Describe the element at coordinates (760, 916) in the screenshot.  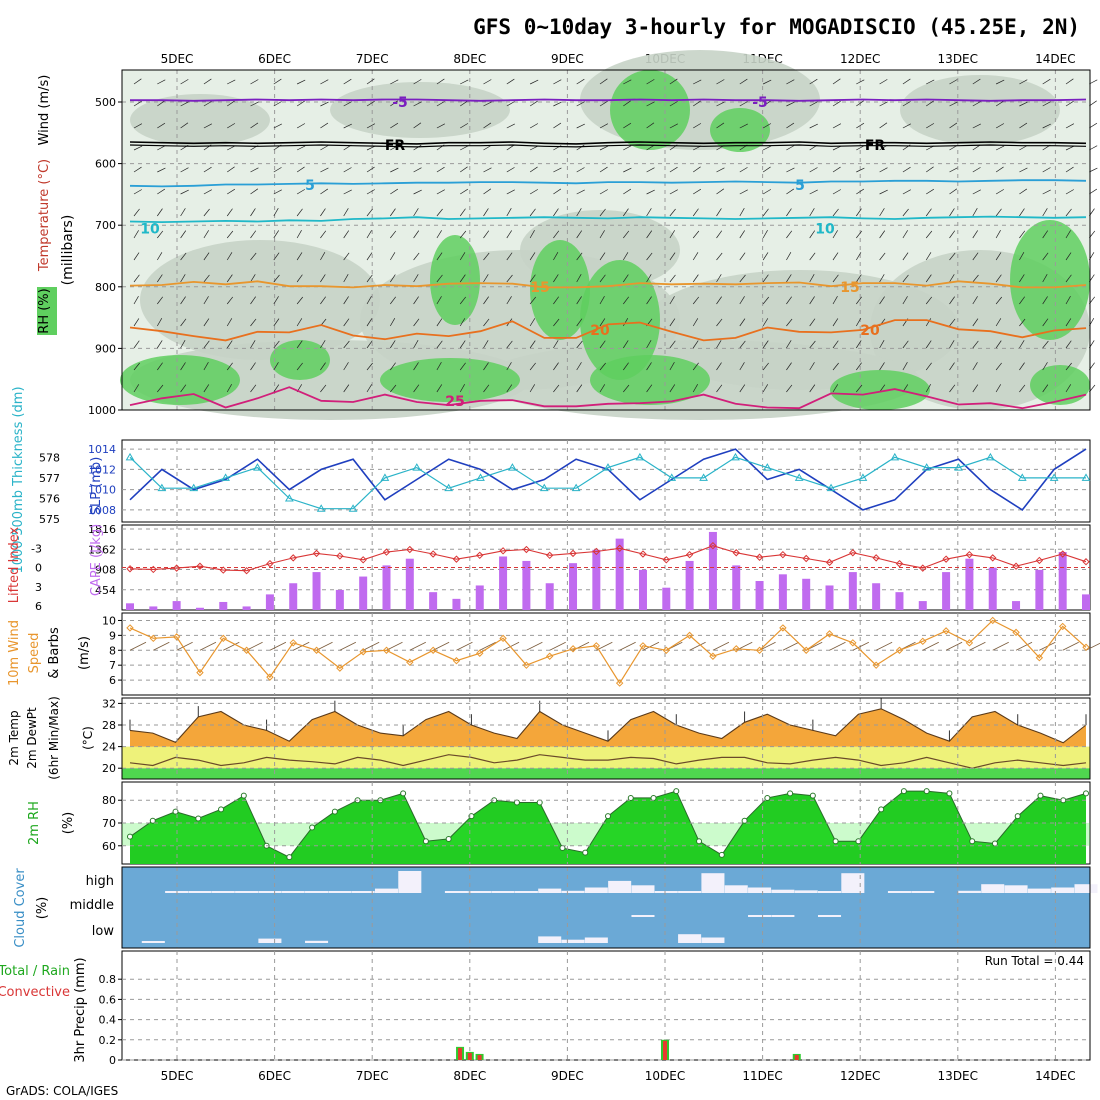
I see `cloud-middle-bar` at that location.